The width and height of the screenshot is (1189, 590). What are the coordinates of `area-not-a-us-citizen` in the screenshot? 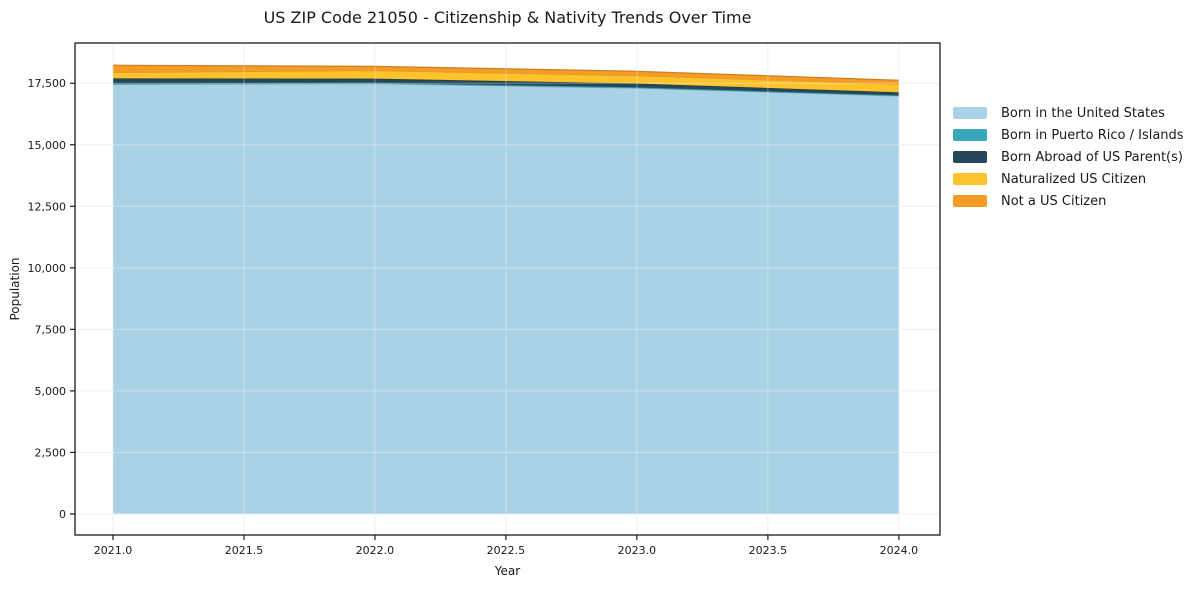 It's located at (505, 75).